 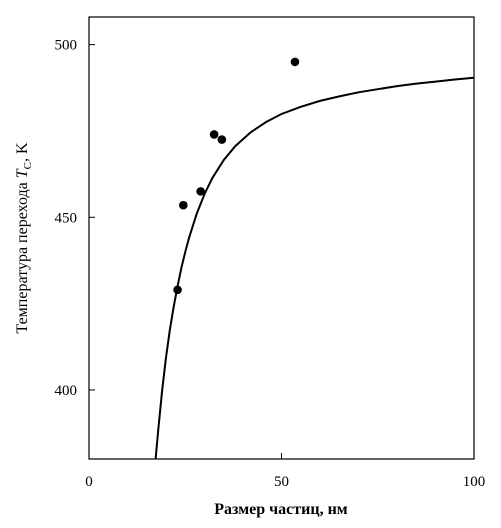 I want to click on y-axis-title-symbol: T, so click(x=22, y=173).